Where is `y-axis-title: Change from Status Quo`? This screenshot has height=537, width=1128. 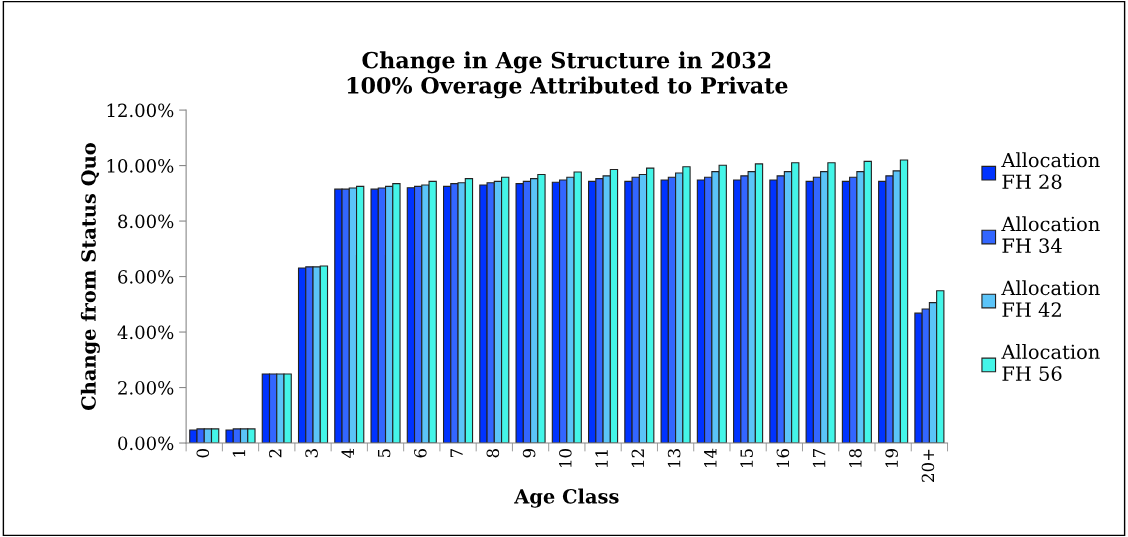
y-axis-title: Change from Status Quo is located at coordinates (90, 276).